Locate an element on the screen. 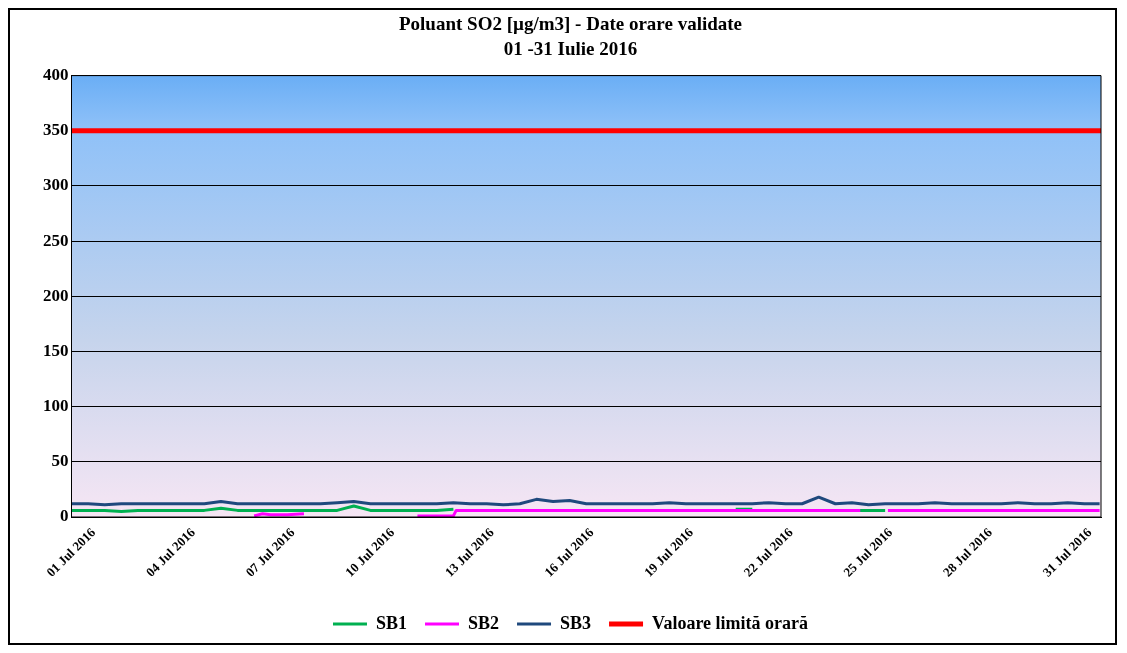 The width and height of the screenshot is (1127, 653). chart-title: Poluant SO2 [µg/m3] - Date orare validate is located at coordinates (570, 24).